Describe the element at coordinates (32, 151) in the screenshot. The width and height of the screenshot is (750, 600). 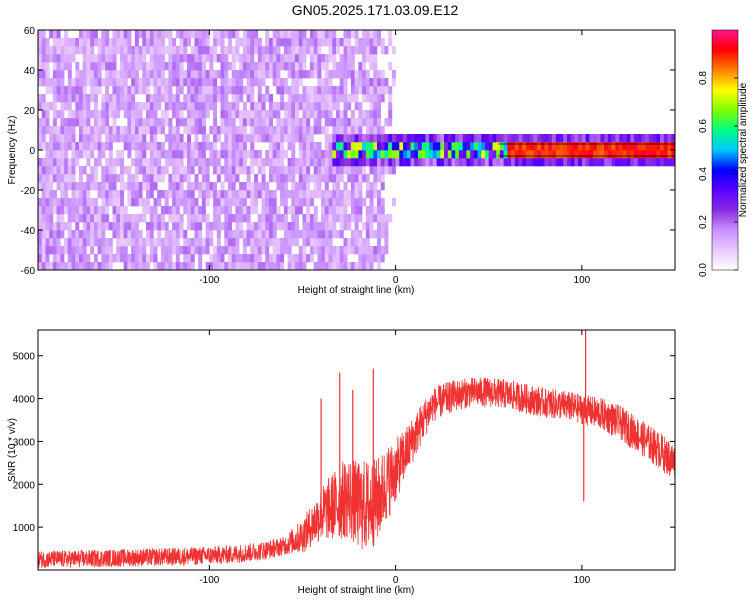
I see `y-tick-label: 0` at that location.